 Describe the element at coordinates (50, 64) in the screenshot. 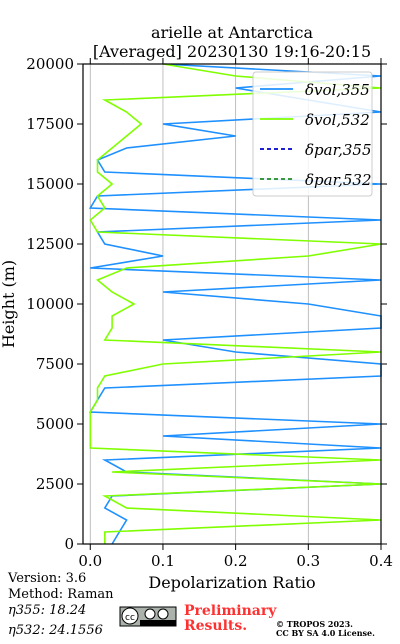

I see `y-tick-label: 20000` at that location.